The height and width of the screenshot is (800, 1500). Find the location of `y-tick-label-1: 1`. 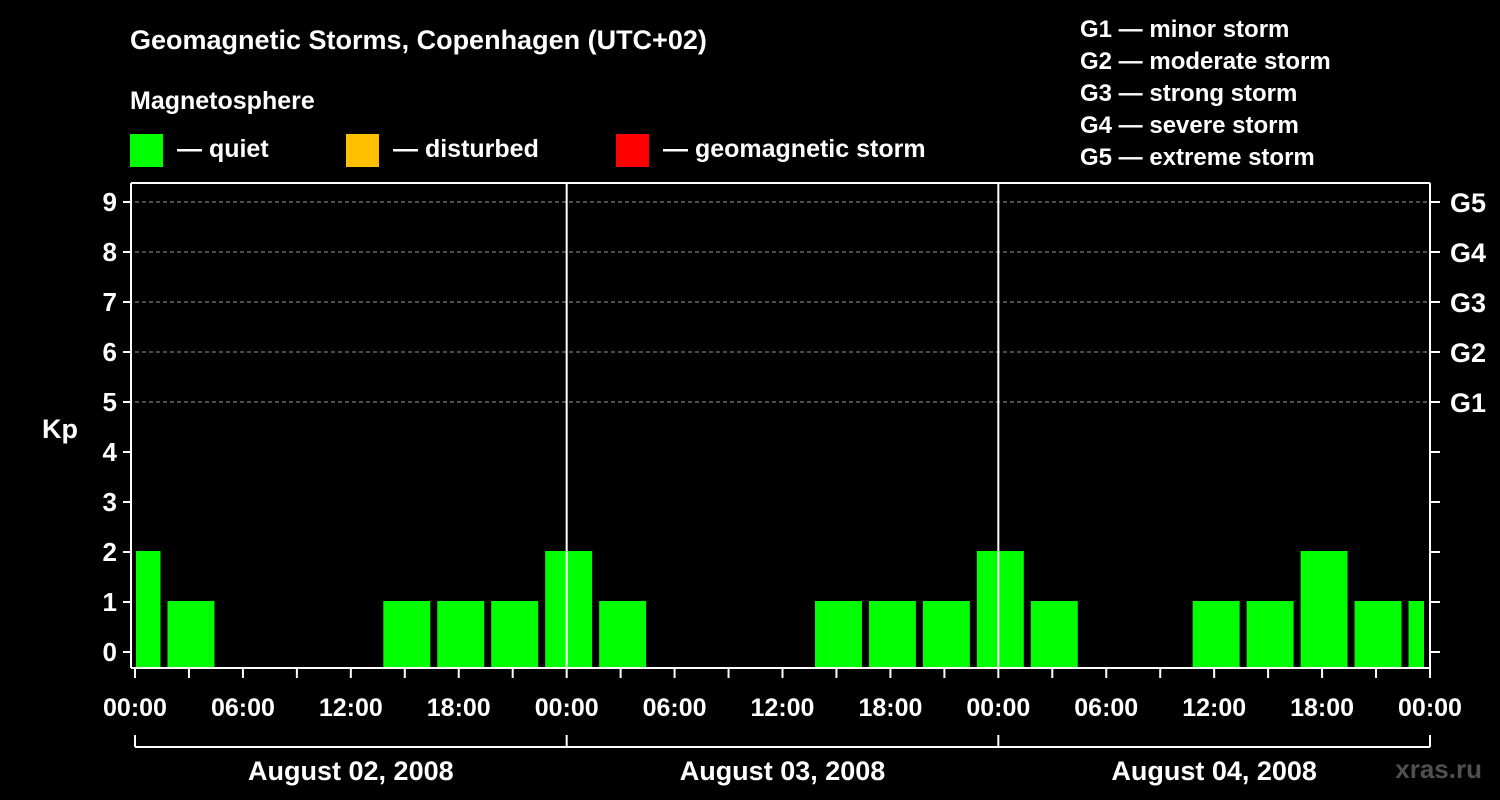

y-tick-label-1: 1 is located at coordinates (110, 602).